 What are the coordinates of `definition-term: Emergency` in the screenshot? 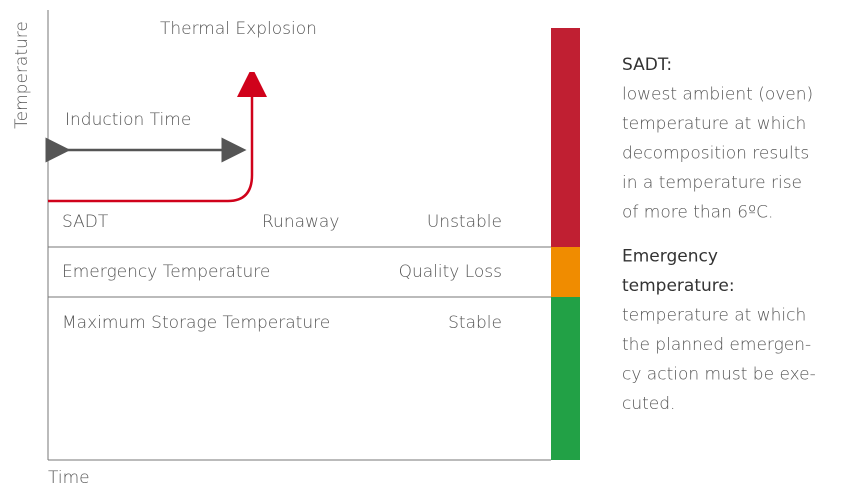 It's located at (670, 257).